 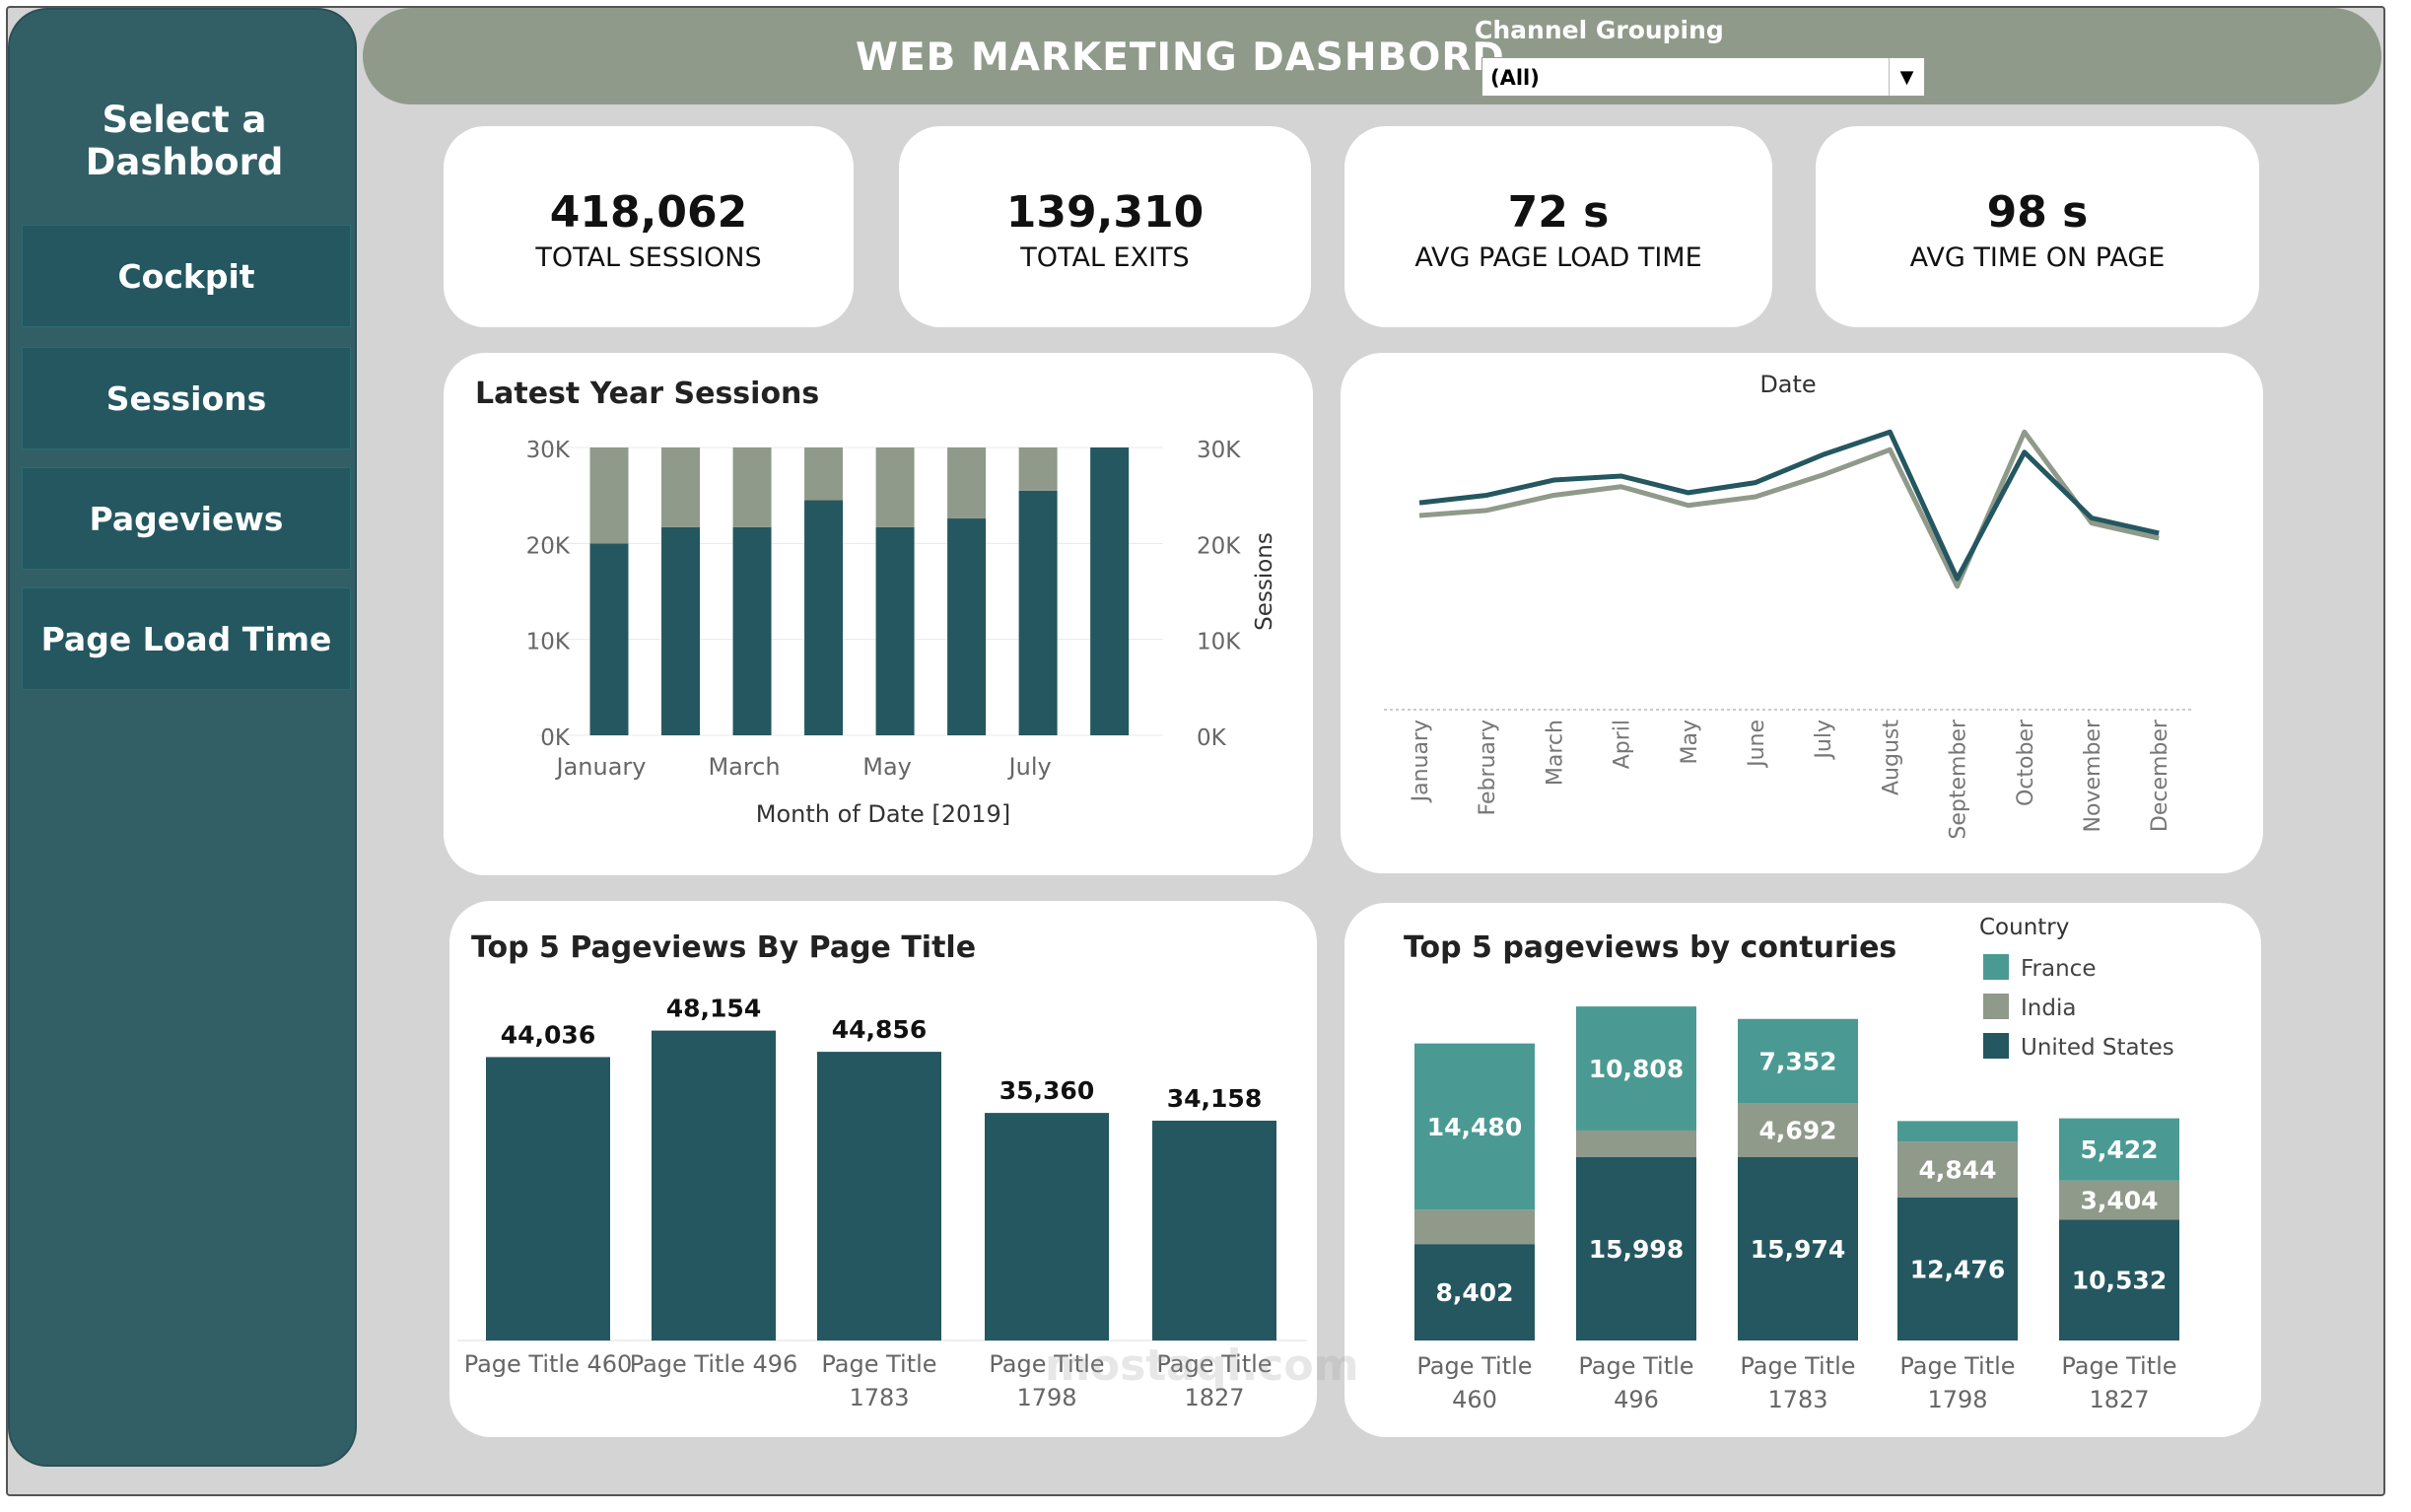 I want to click on data-label: 34,158, so click(x=1214, y=1098).